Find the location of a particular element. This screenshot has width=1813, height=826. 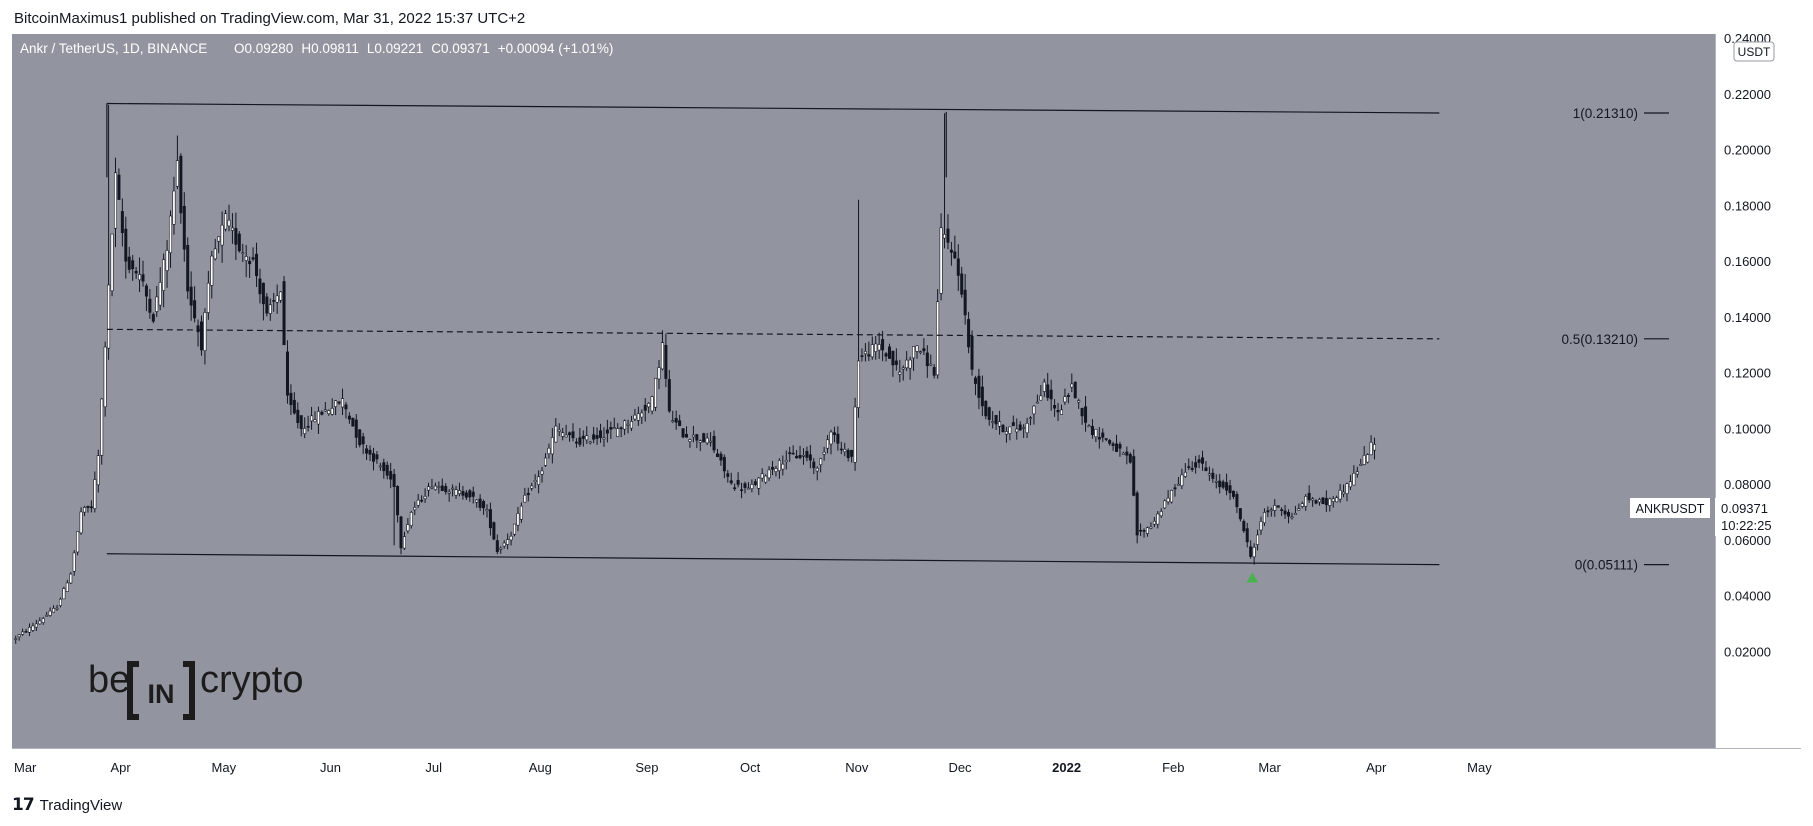

time-axis-background is located at coordinates (906, 765).